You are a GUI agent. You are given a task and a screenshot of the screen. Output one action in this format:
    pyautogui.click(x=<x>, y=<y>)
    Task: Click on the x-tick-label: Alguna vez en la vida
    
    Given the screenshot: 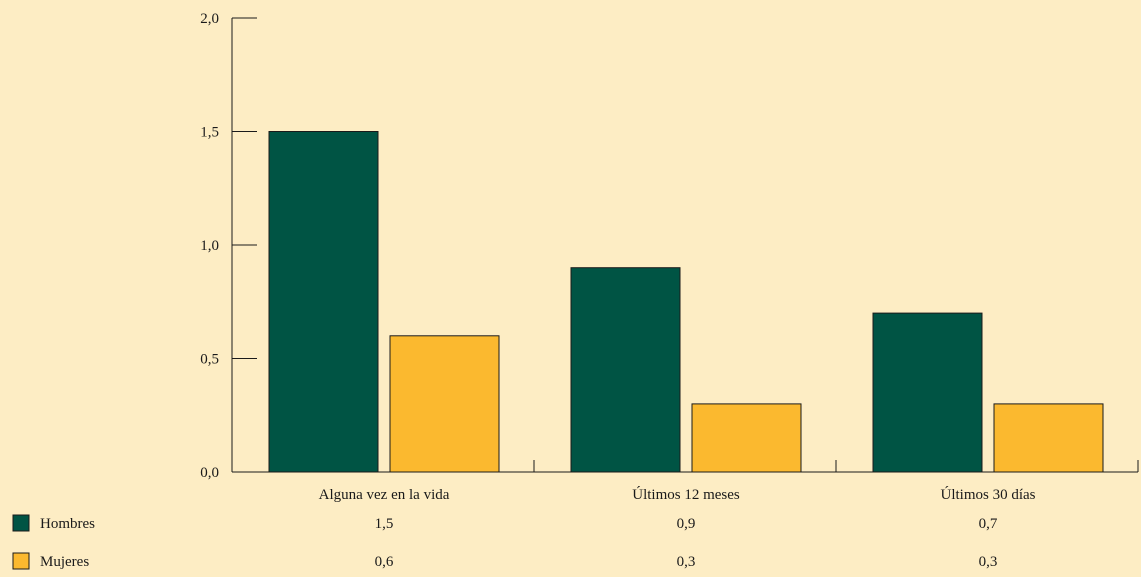 What is the action you would take?
    pyautogui.click(x=384, y=495)
    